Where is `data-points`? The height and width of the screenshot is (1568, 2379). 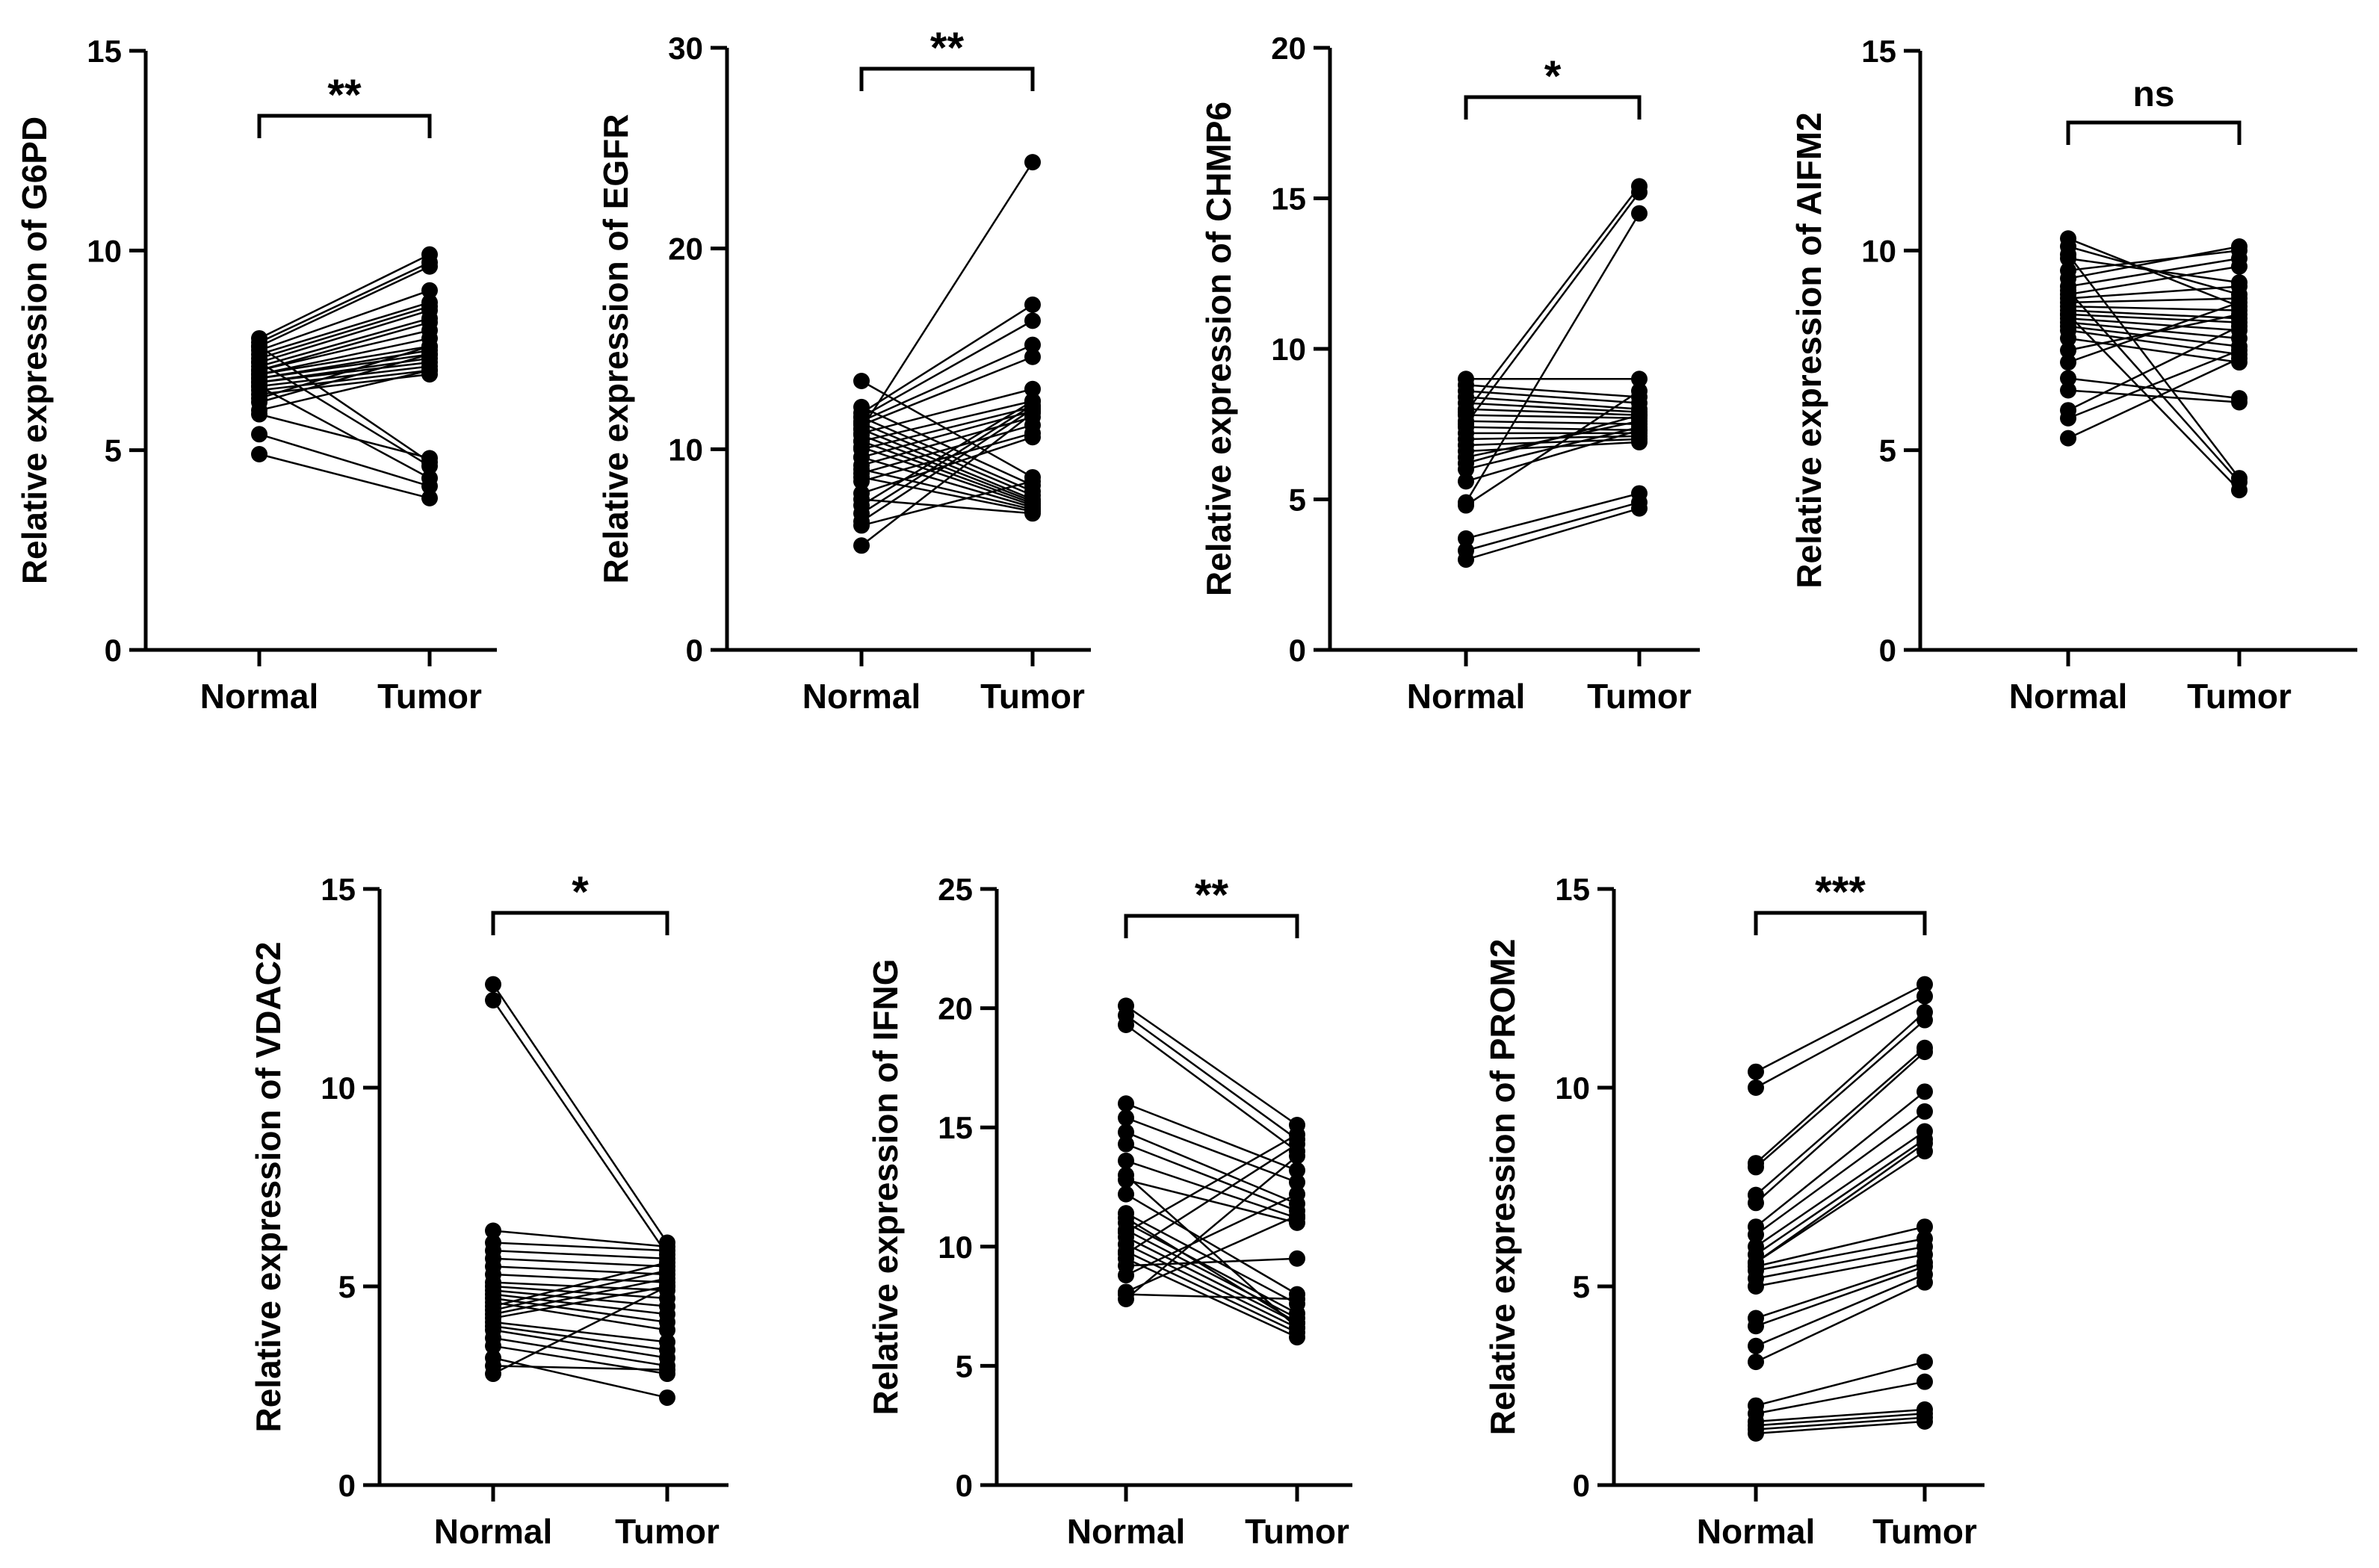
data-points is located at coordinates (345, 376).